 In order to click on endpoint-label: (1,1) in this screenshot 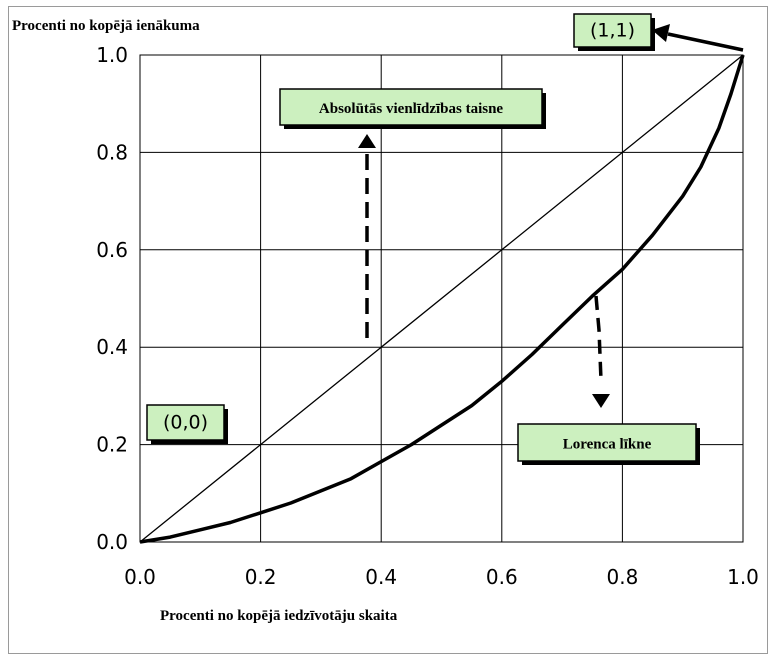, I will do `click(614, 32)`.